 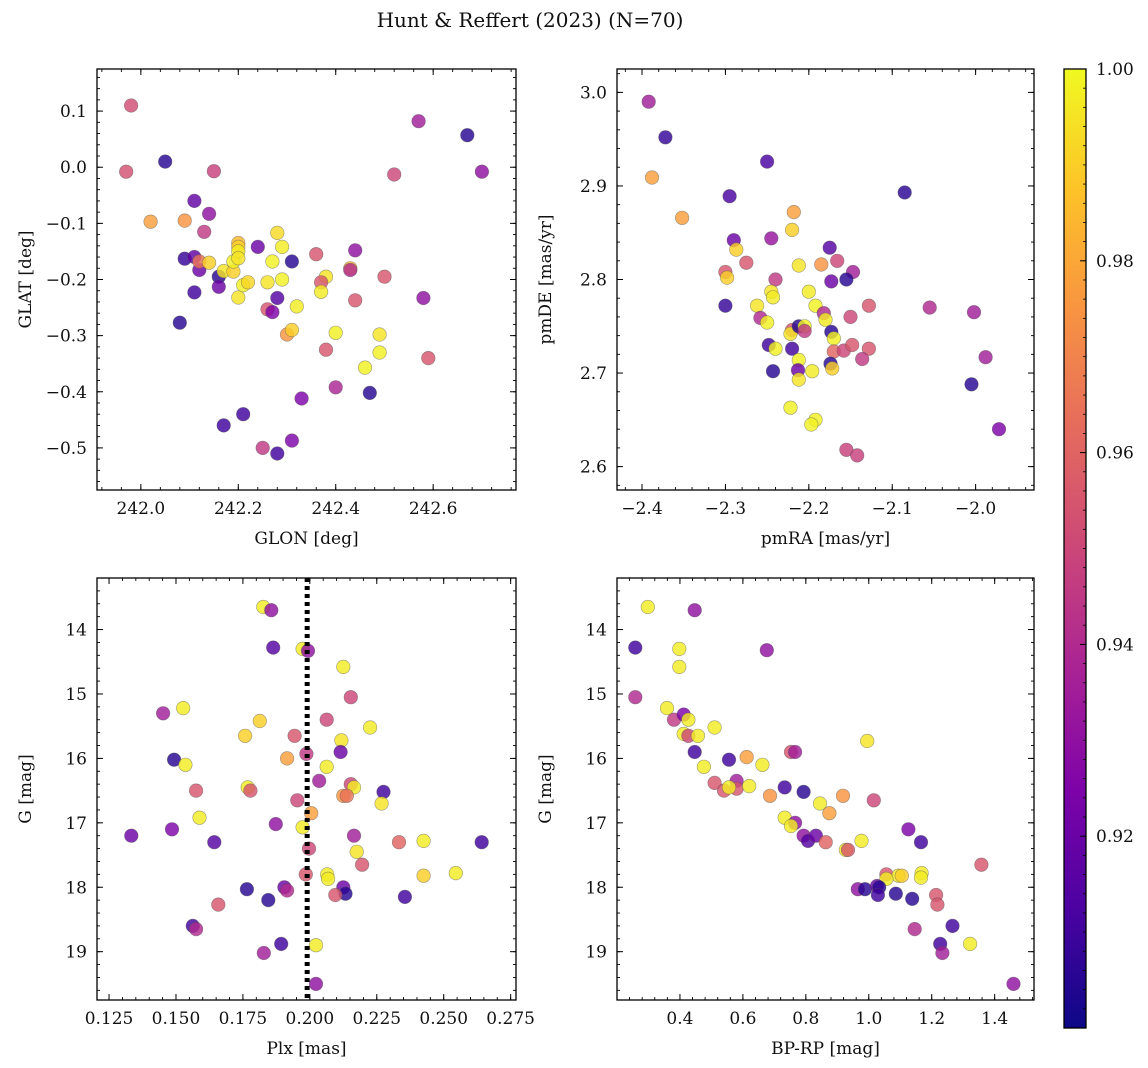 I want to click on x-axis-label: GLON [deg], so click(x=306, y=539).